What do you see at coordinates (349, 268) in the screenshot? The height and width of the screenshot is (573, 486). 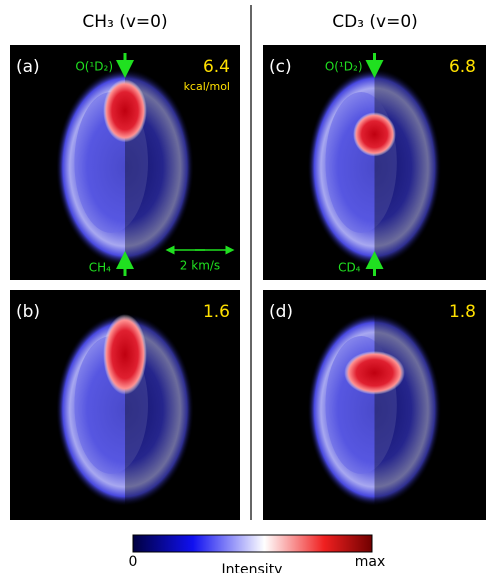 I see `bottom-arrow-label: CD₄` at bounding box center [349, 268].